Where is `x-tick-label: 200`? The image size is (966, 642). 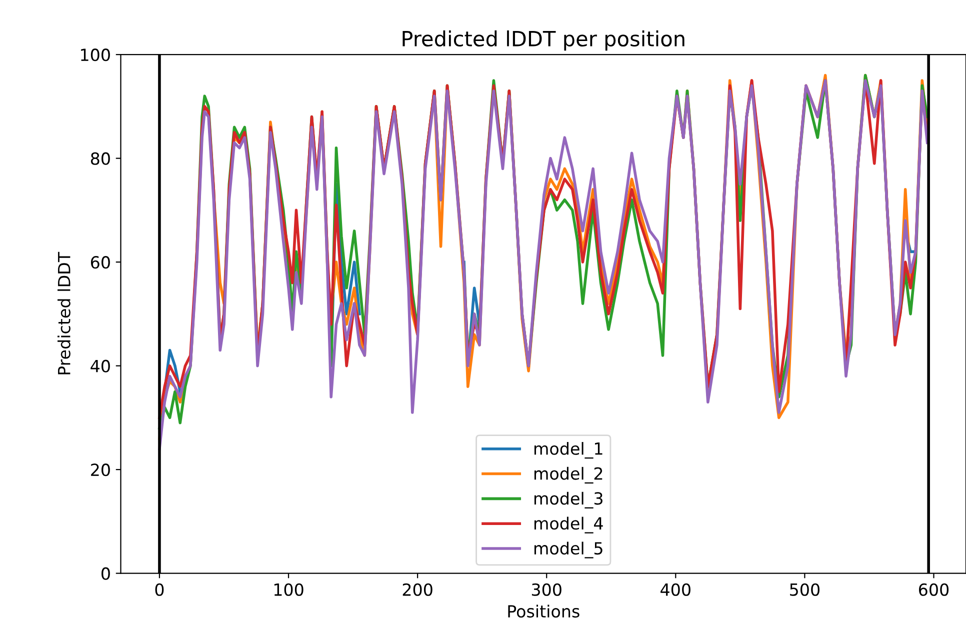
x-tick-label: 200 is located at coordinates (417, 589).